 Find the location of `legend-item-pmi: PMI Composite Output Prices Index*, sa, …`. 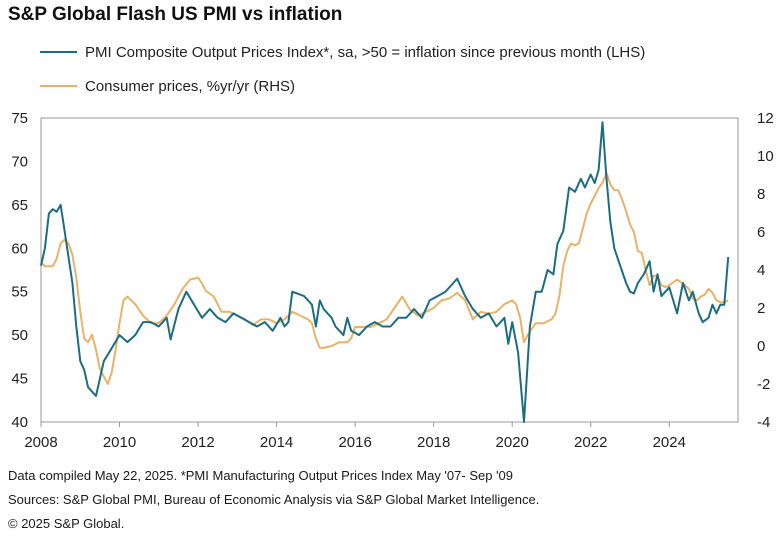

legend-item-pmi: PMI Composite Output Prices Index*, sa, … is located at coordinates (342, 52).